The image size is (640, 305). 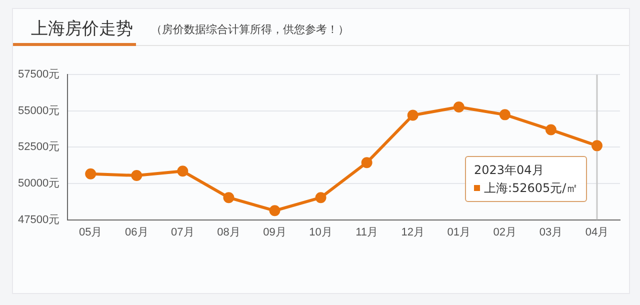 What do you see at coordinates (39, 74) in the screenshot?
I see `y-tick-label: 57500元` at bounding box center [39, 74].